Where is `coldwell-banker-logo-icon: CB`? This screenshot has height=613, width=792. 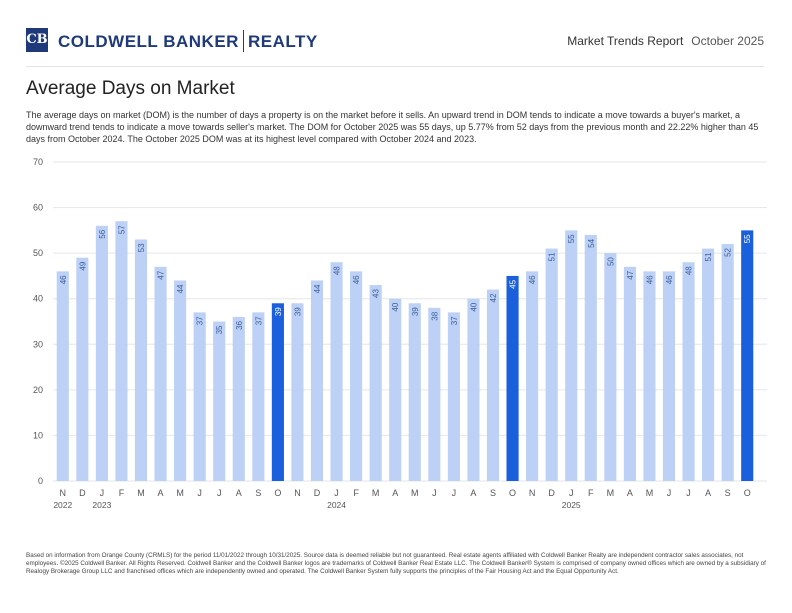 coldwell-banker-logo-icon: CB is located at coordinates (37, 40).